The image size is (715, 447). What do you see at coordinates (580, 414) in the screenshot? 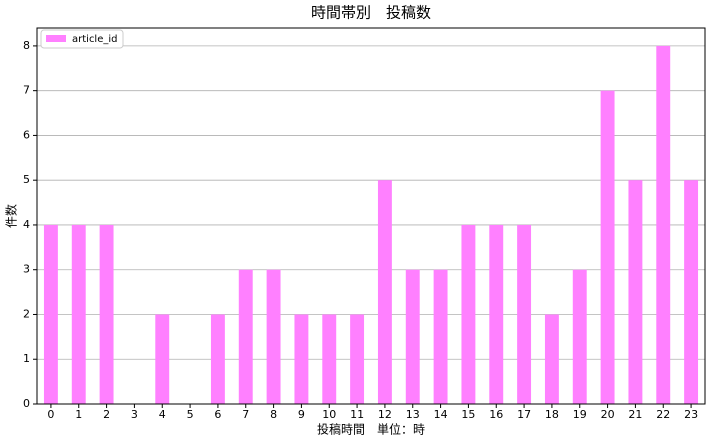
I see `x-tick-label: 19` at bounding box center [580, 414].